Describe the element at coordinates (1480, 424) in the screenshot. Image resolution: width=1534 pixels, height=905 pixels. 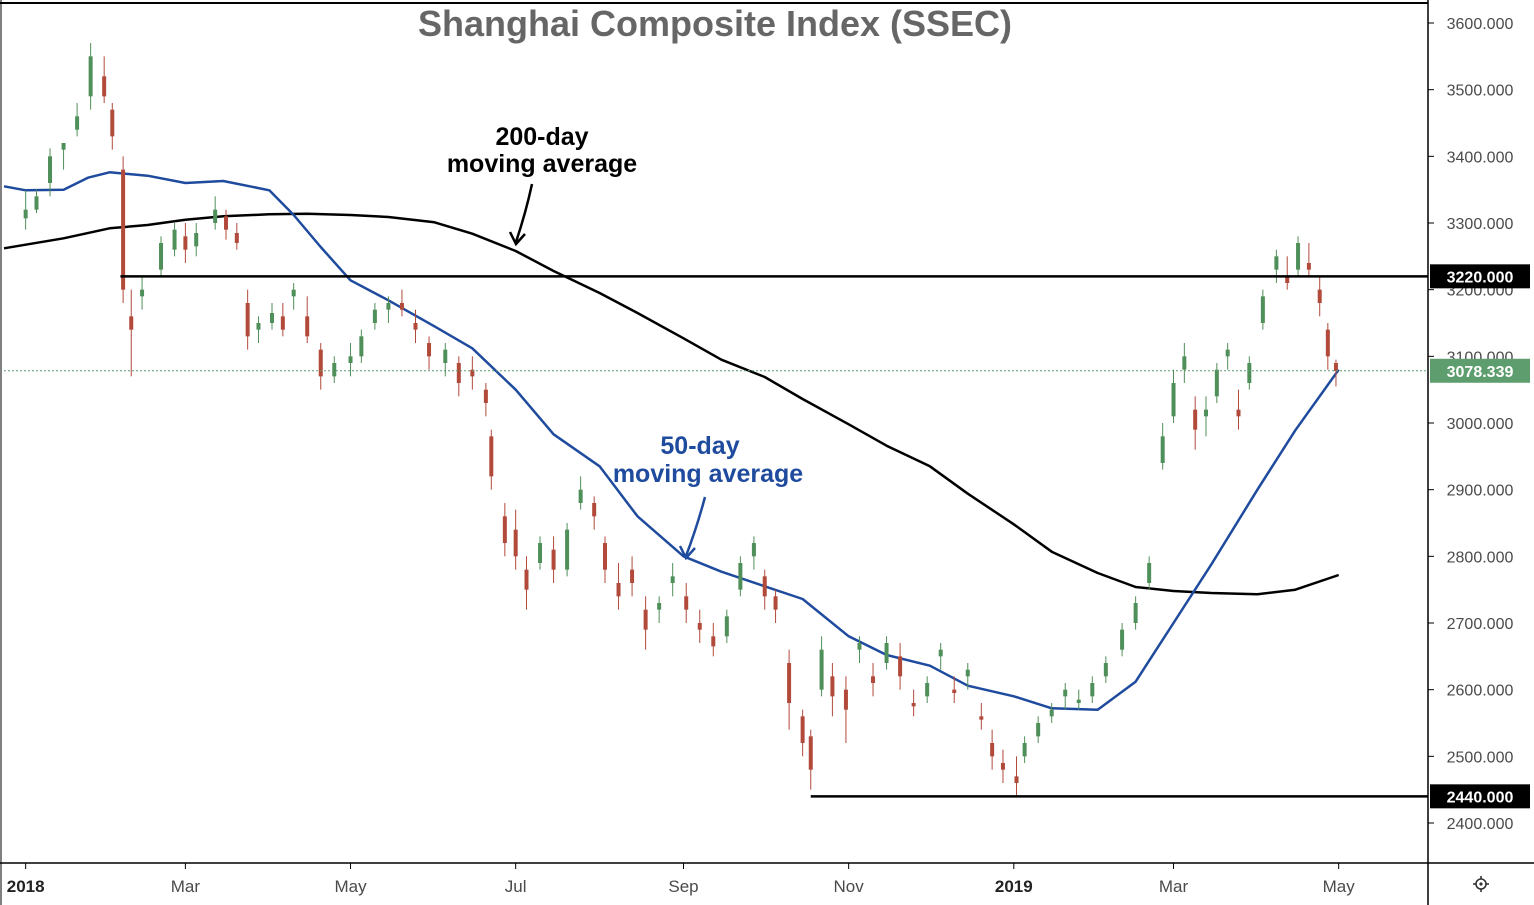
I see `y-tick-label: 3000.000` at that location.